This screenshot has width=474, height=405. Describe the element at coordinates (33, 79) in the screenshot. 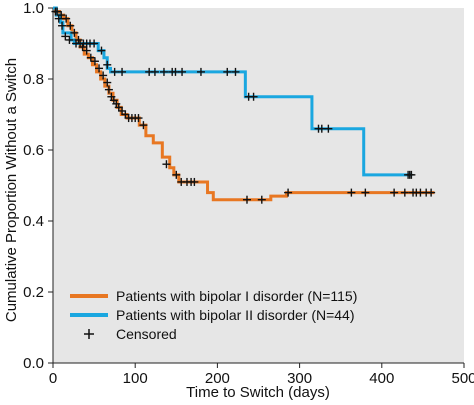

I see `y-tick-label: 0.8` at that location.